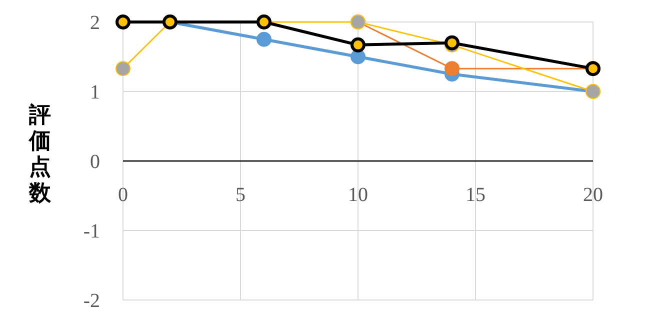  I want to click on y-tick-label: -2, so click(91, 301).